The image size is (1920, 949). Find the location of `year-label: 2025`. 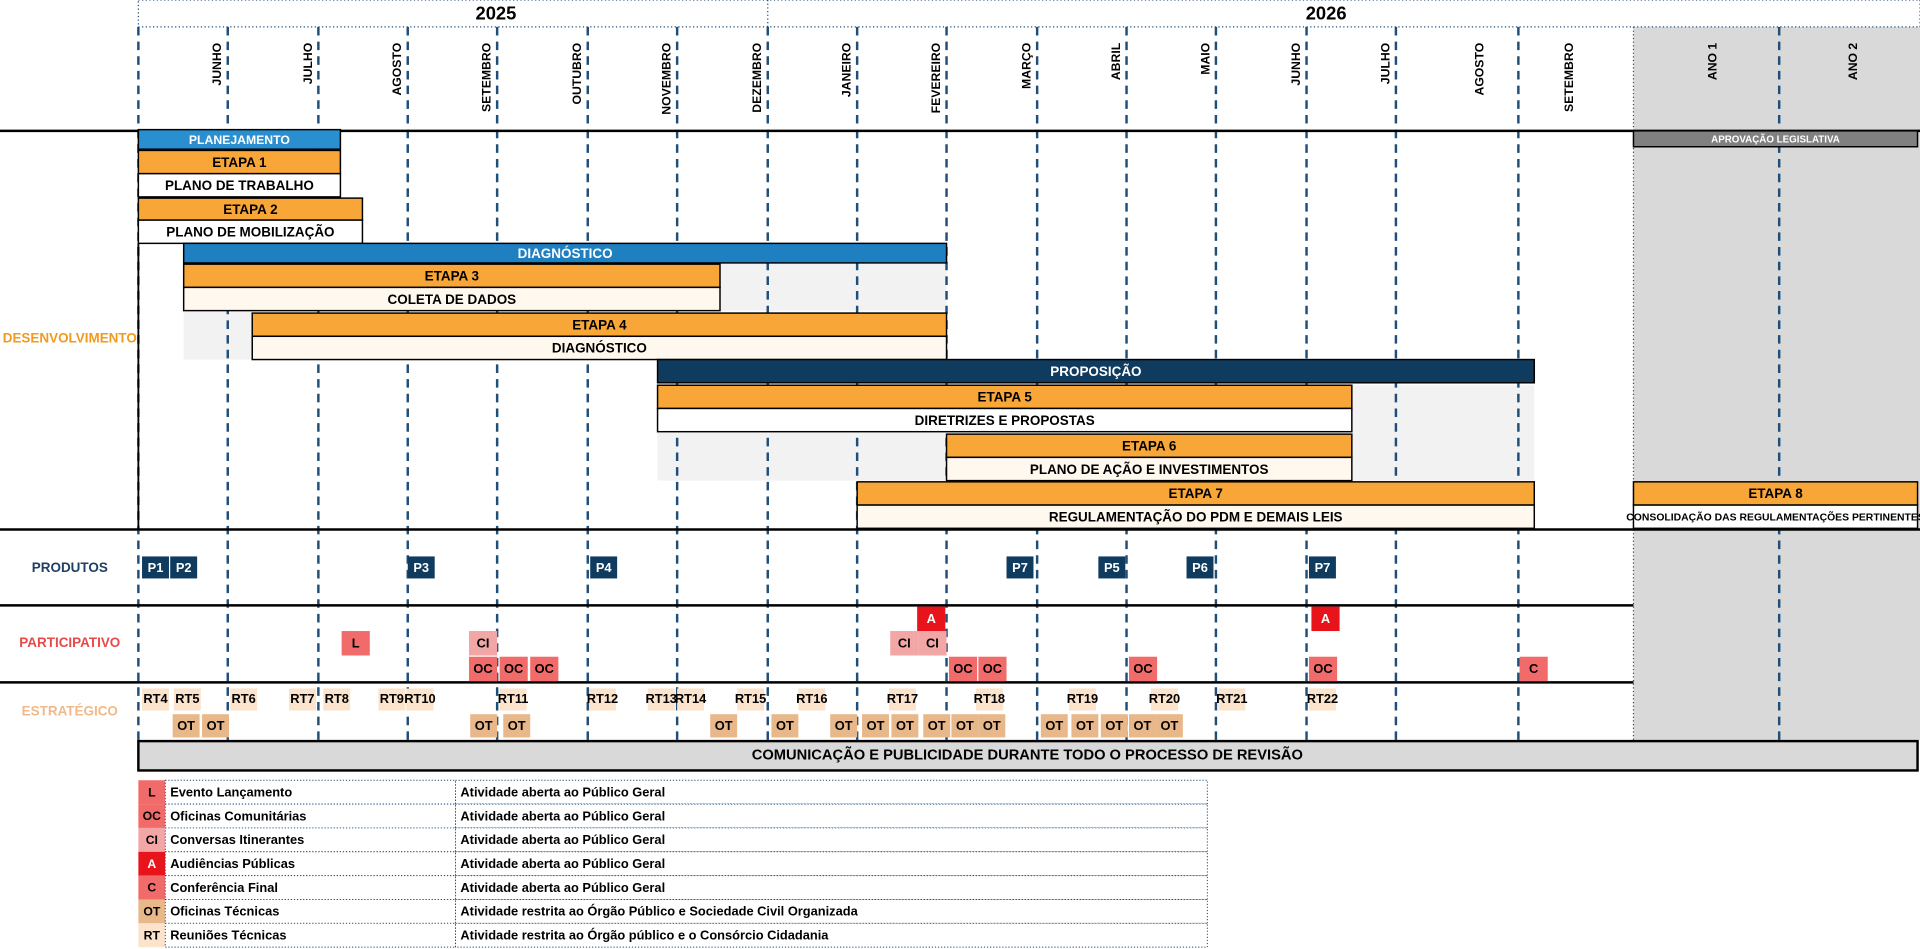

year-label: 2025 is located at coordinates (495, 13).